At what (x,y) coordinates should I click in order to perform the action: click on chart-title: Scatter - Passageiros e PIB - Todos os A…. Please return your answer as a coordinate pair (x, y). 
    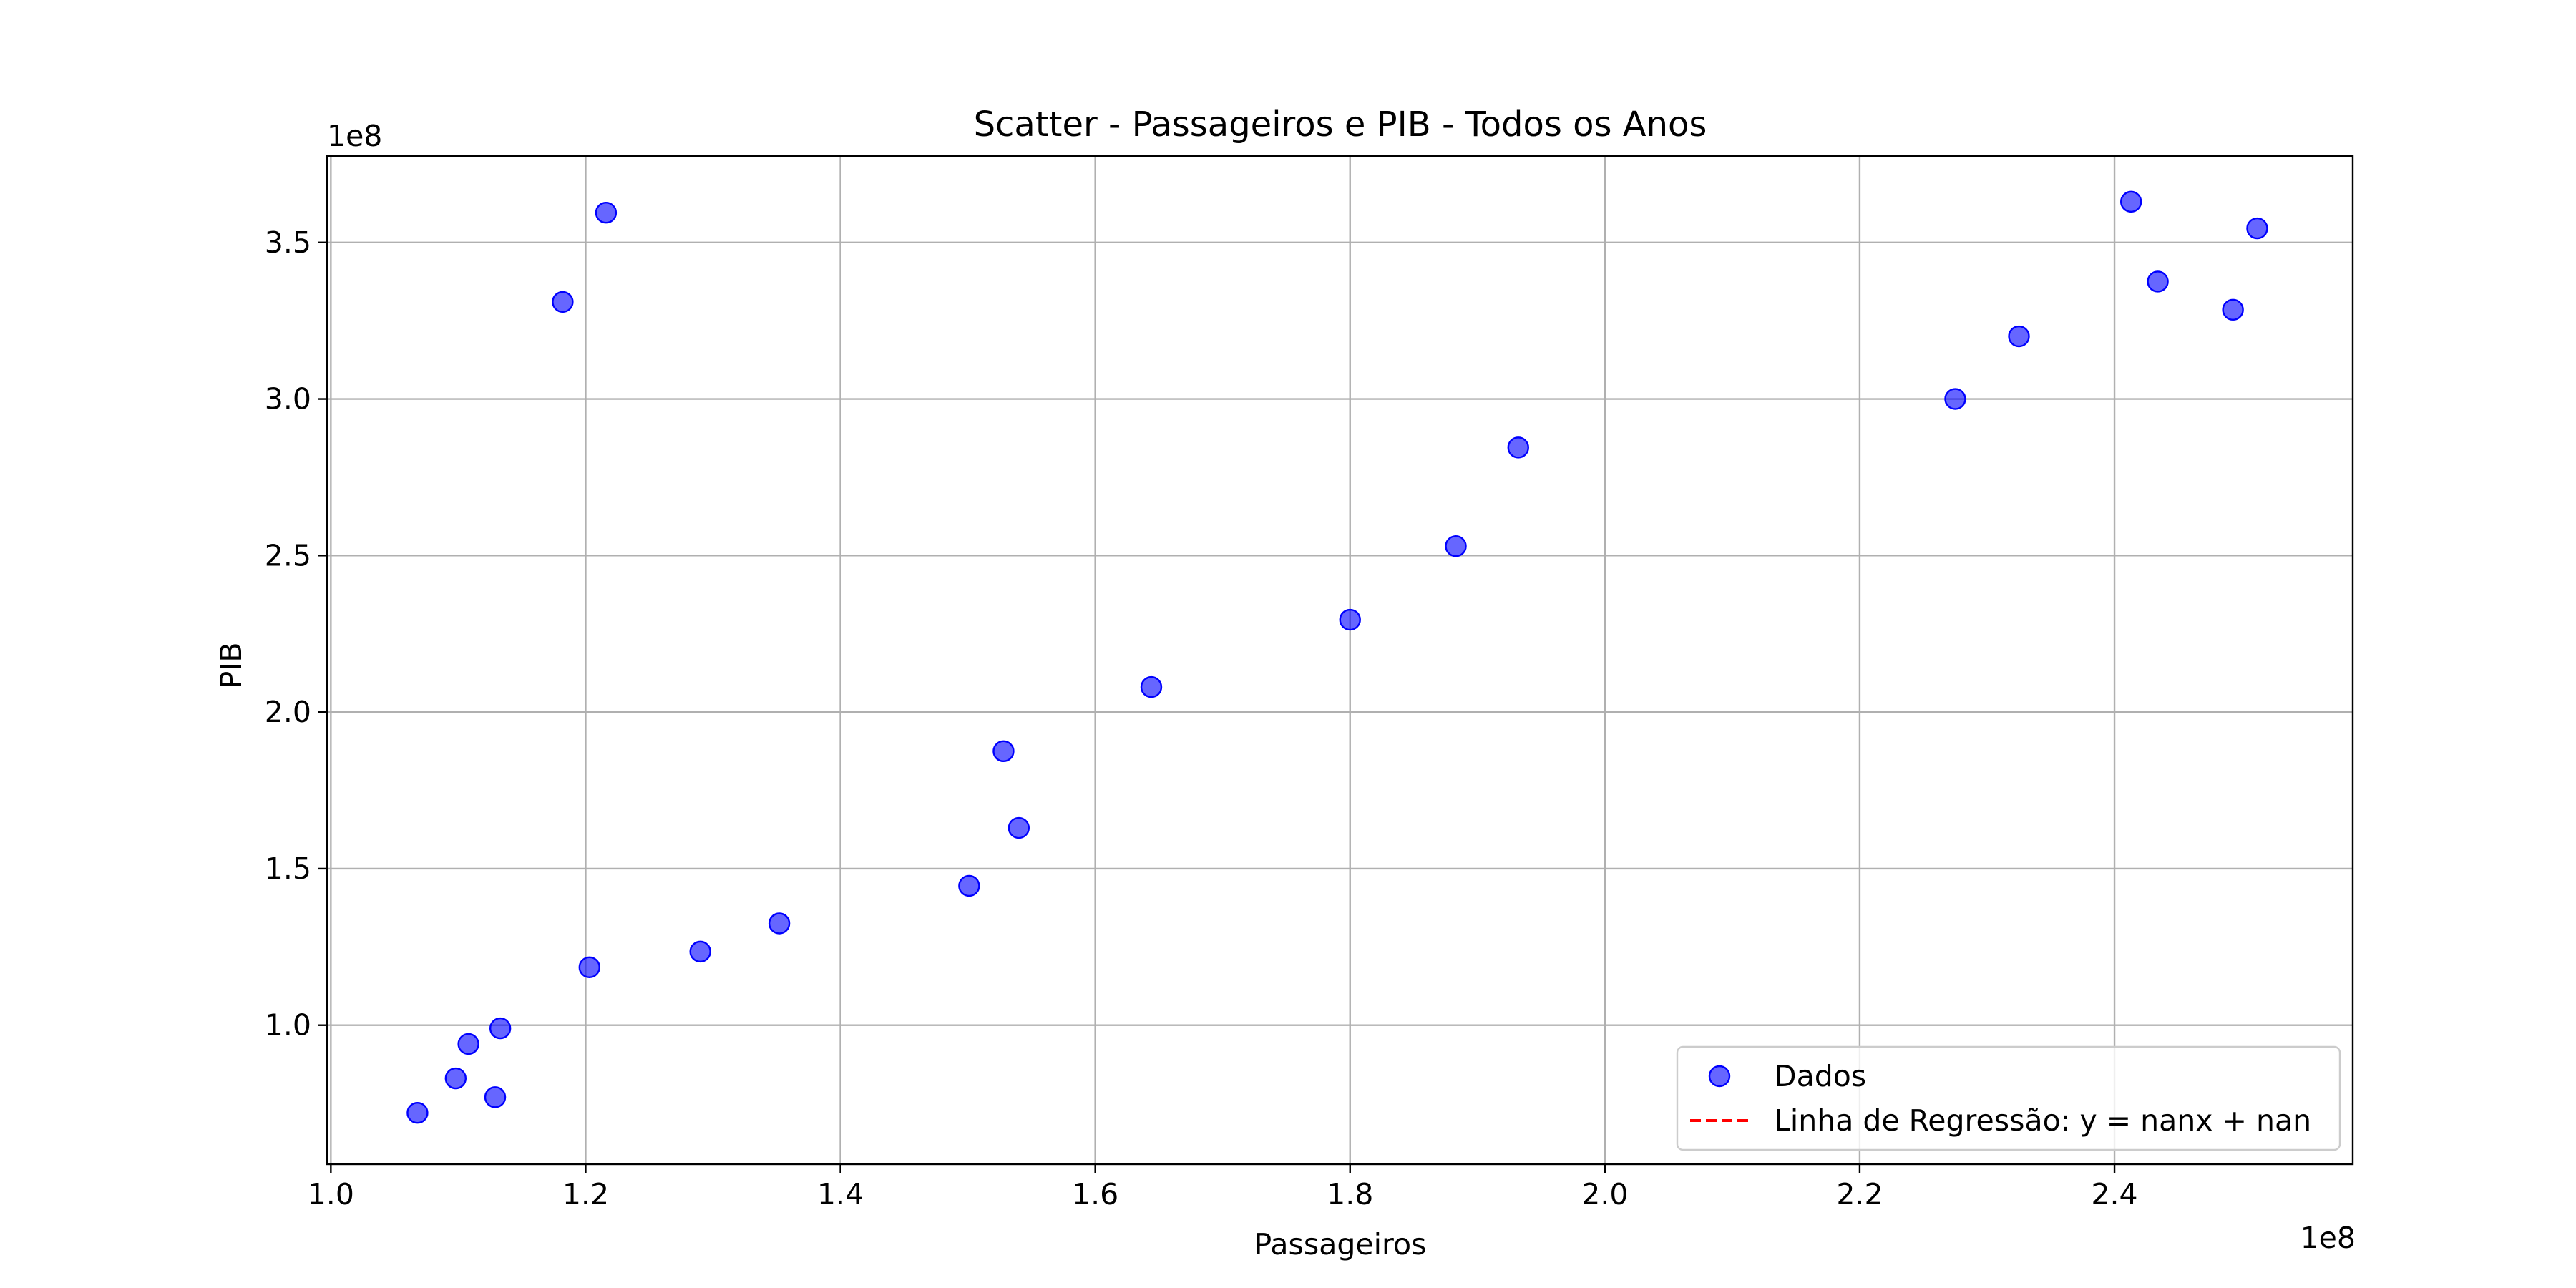
    Looking at the image, I should click on (1340, 124).